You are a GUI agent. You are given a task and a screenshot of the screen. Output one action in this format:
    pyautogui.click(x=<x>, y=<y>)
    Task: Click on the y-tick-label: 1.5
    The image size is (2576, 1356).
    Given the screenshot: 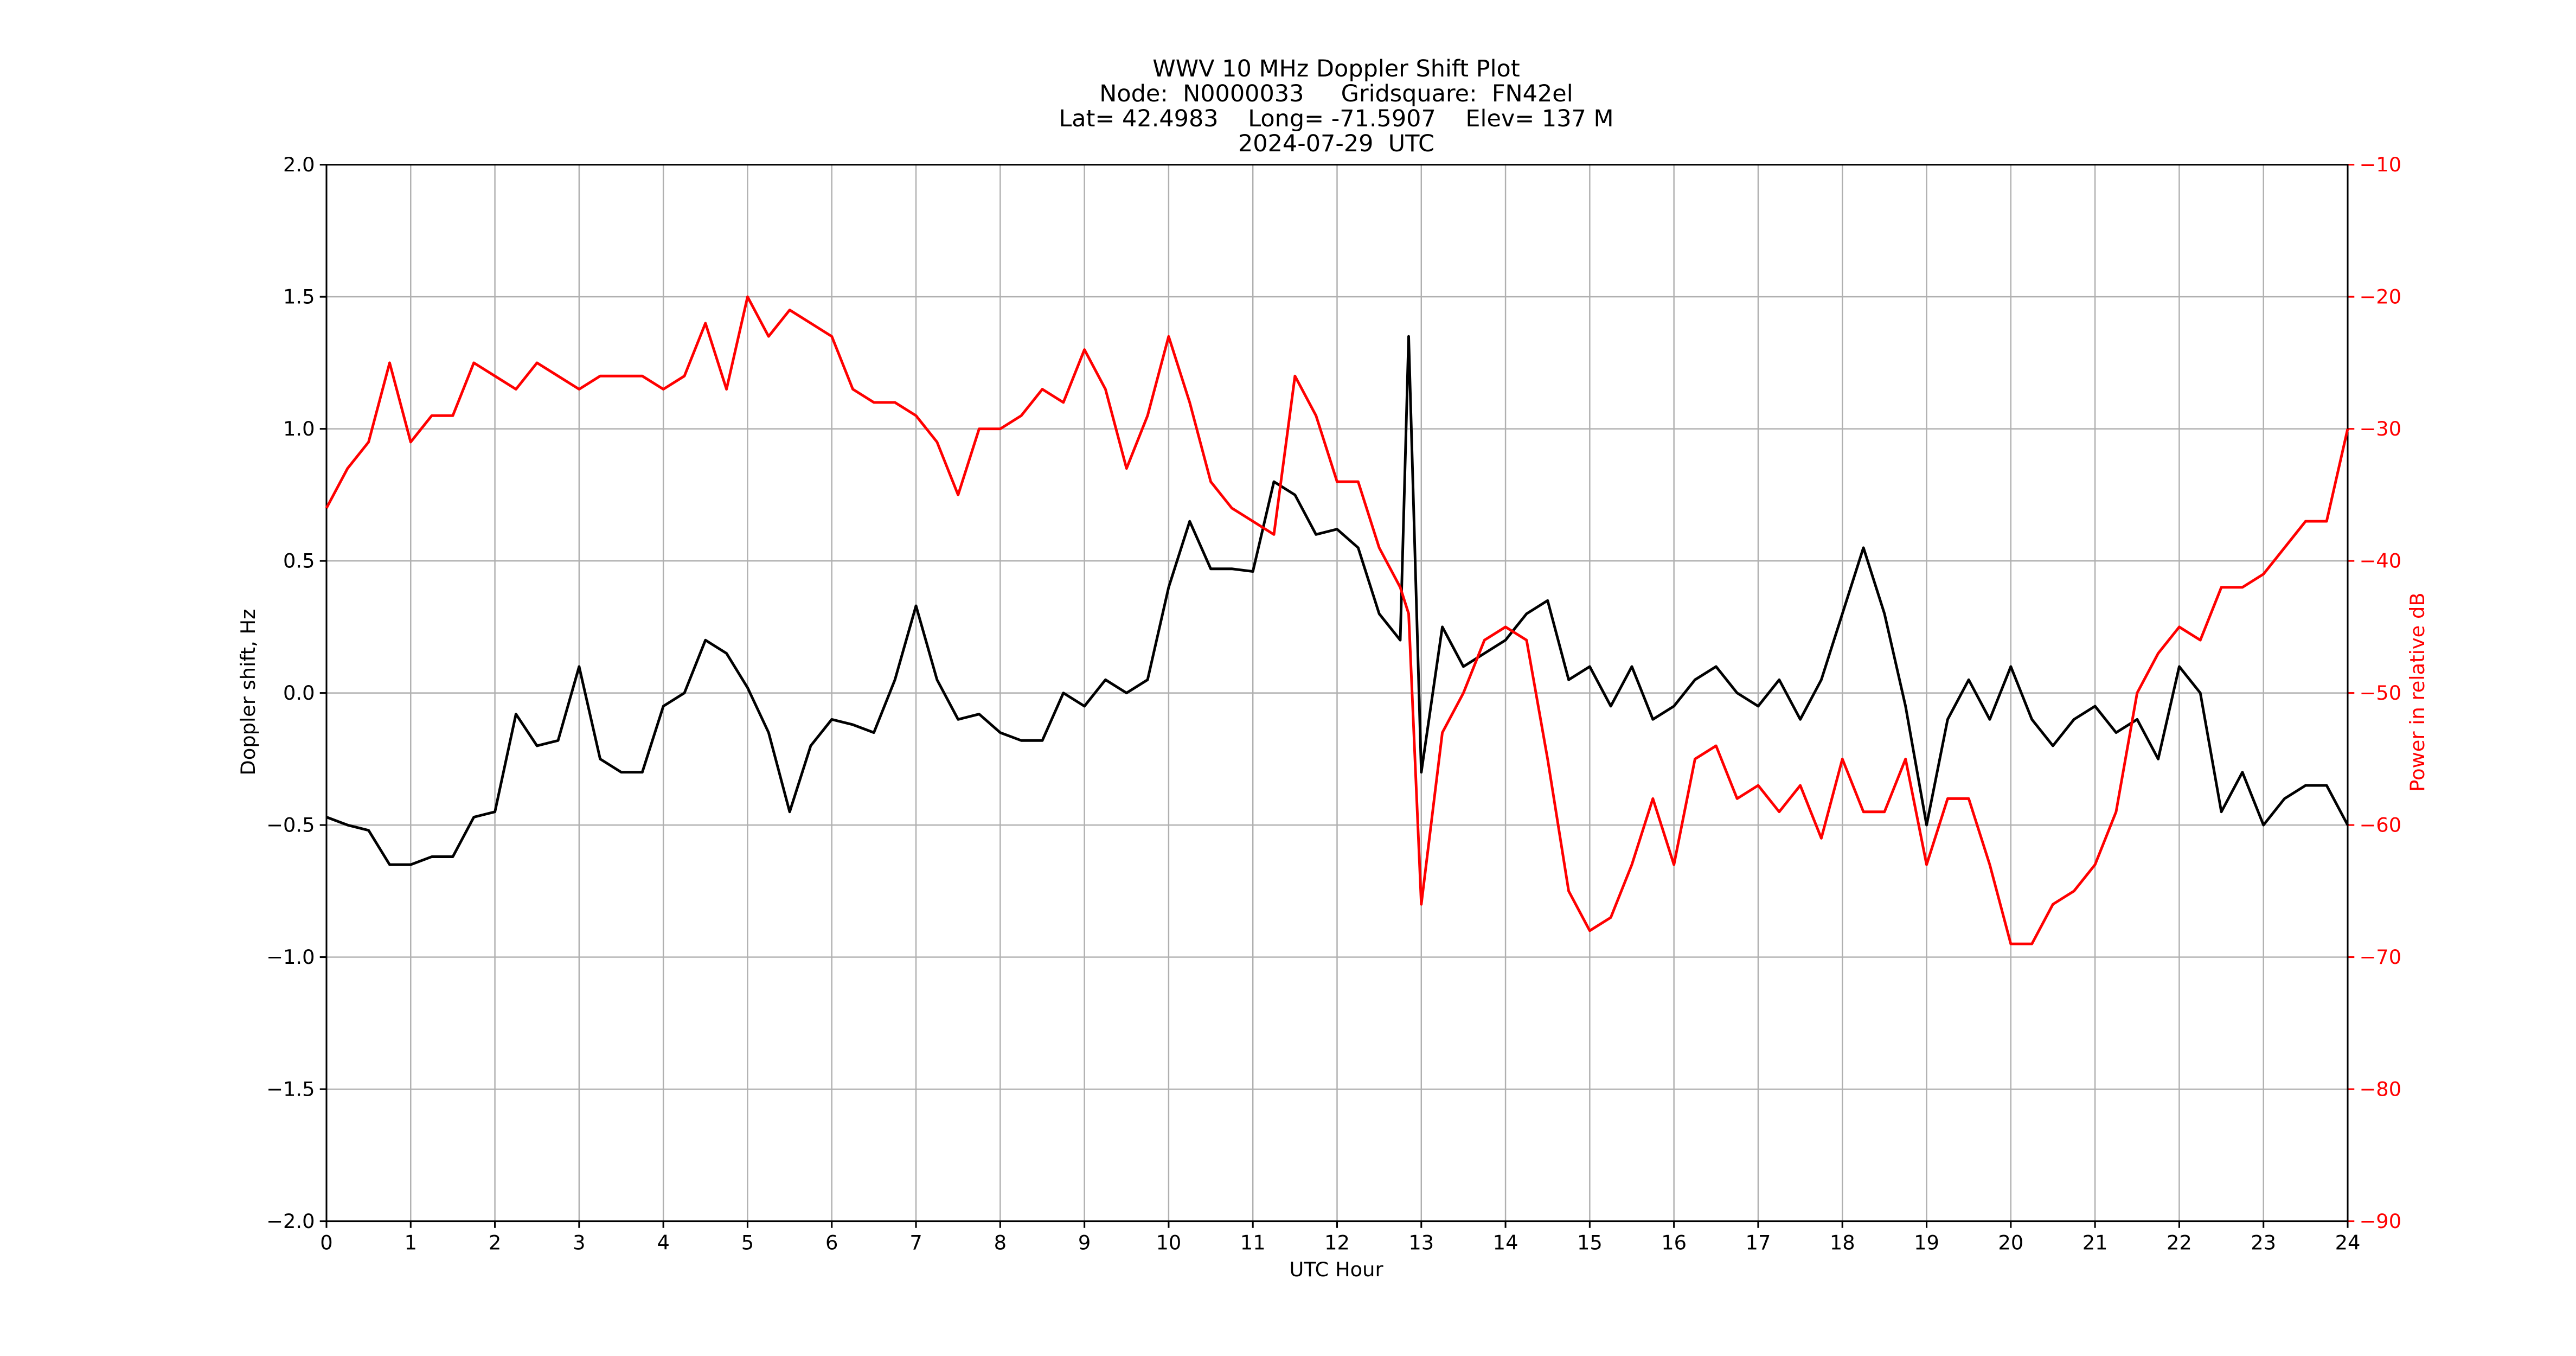 What is the action you would take?
    pyautogui.click(x=299, y=296)
    